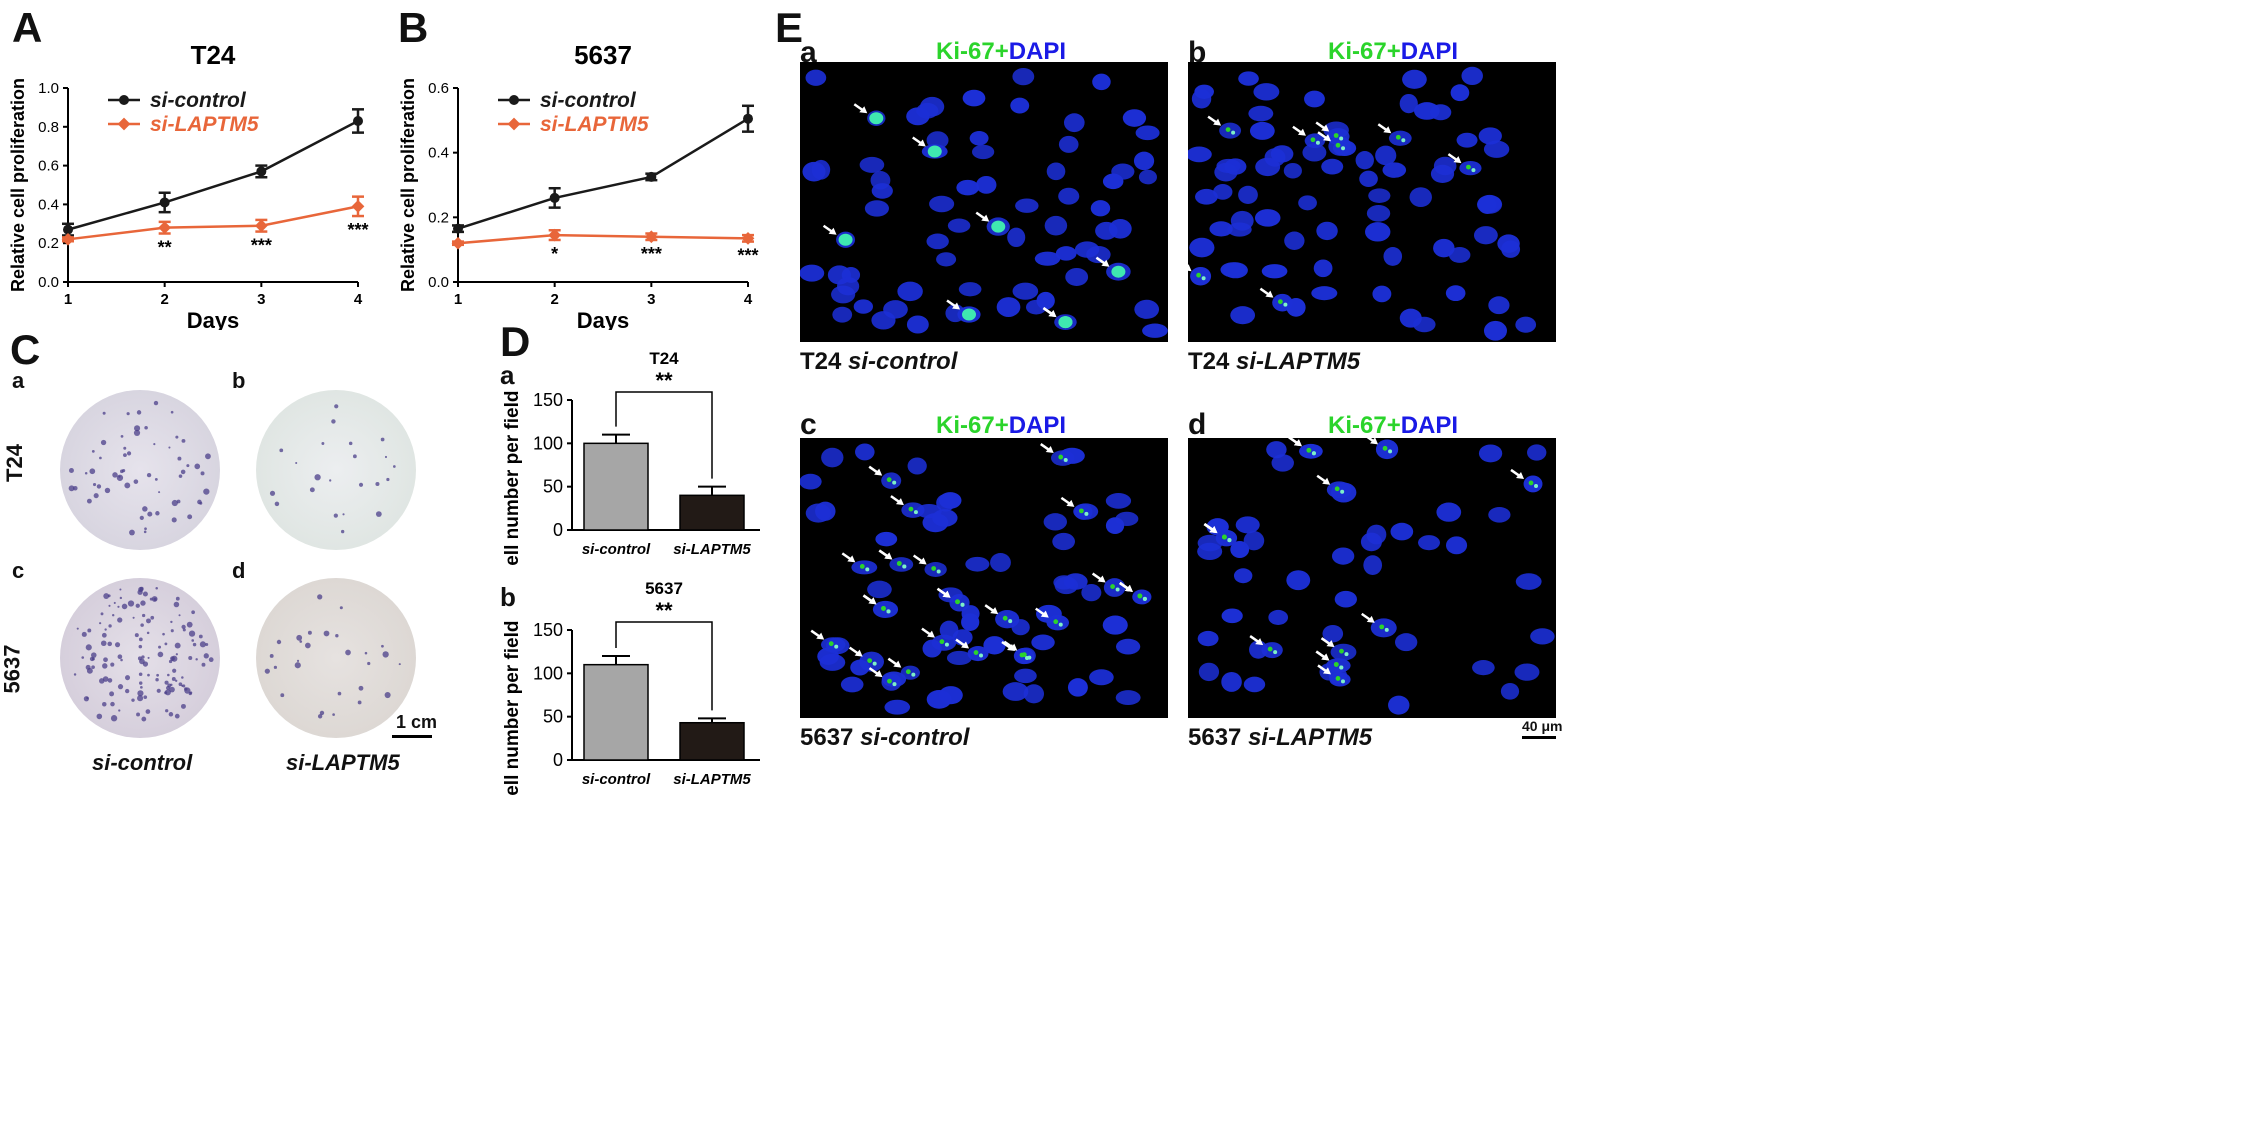  Describe the element at coordinates (213, 55) in the screenshot. I see `chart-title: T24` at that location.